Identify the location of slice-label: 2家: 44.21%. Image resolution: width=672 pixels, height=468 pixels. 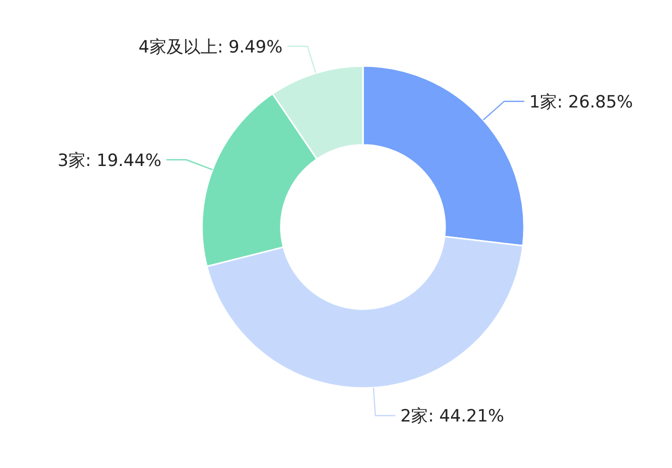
(452, 416).